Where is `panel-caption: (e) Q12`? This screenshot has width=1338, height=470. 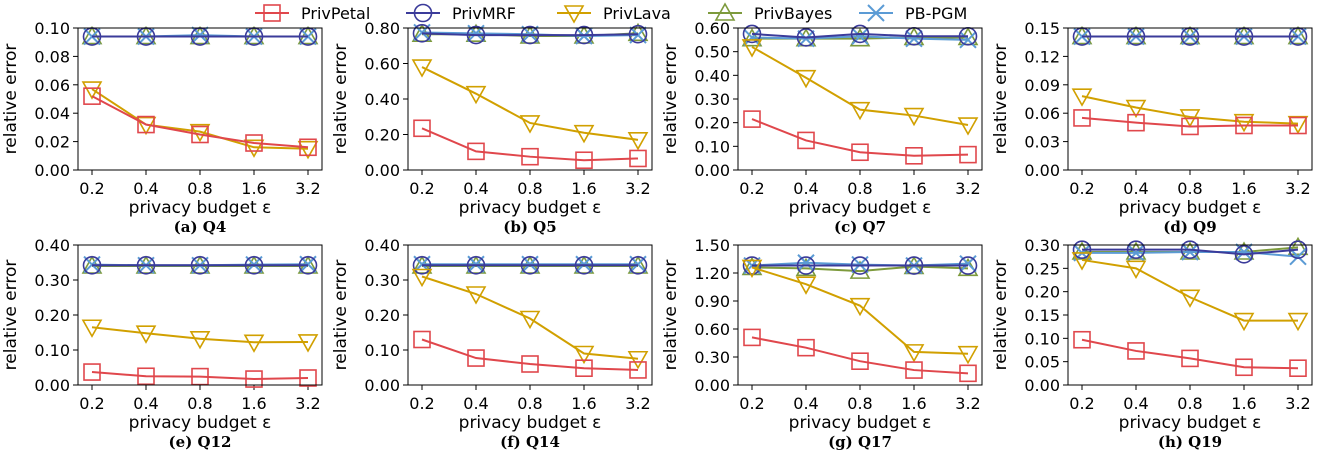
panel-caption: (e) Q12 is located at coordinates (200, 442).